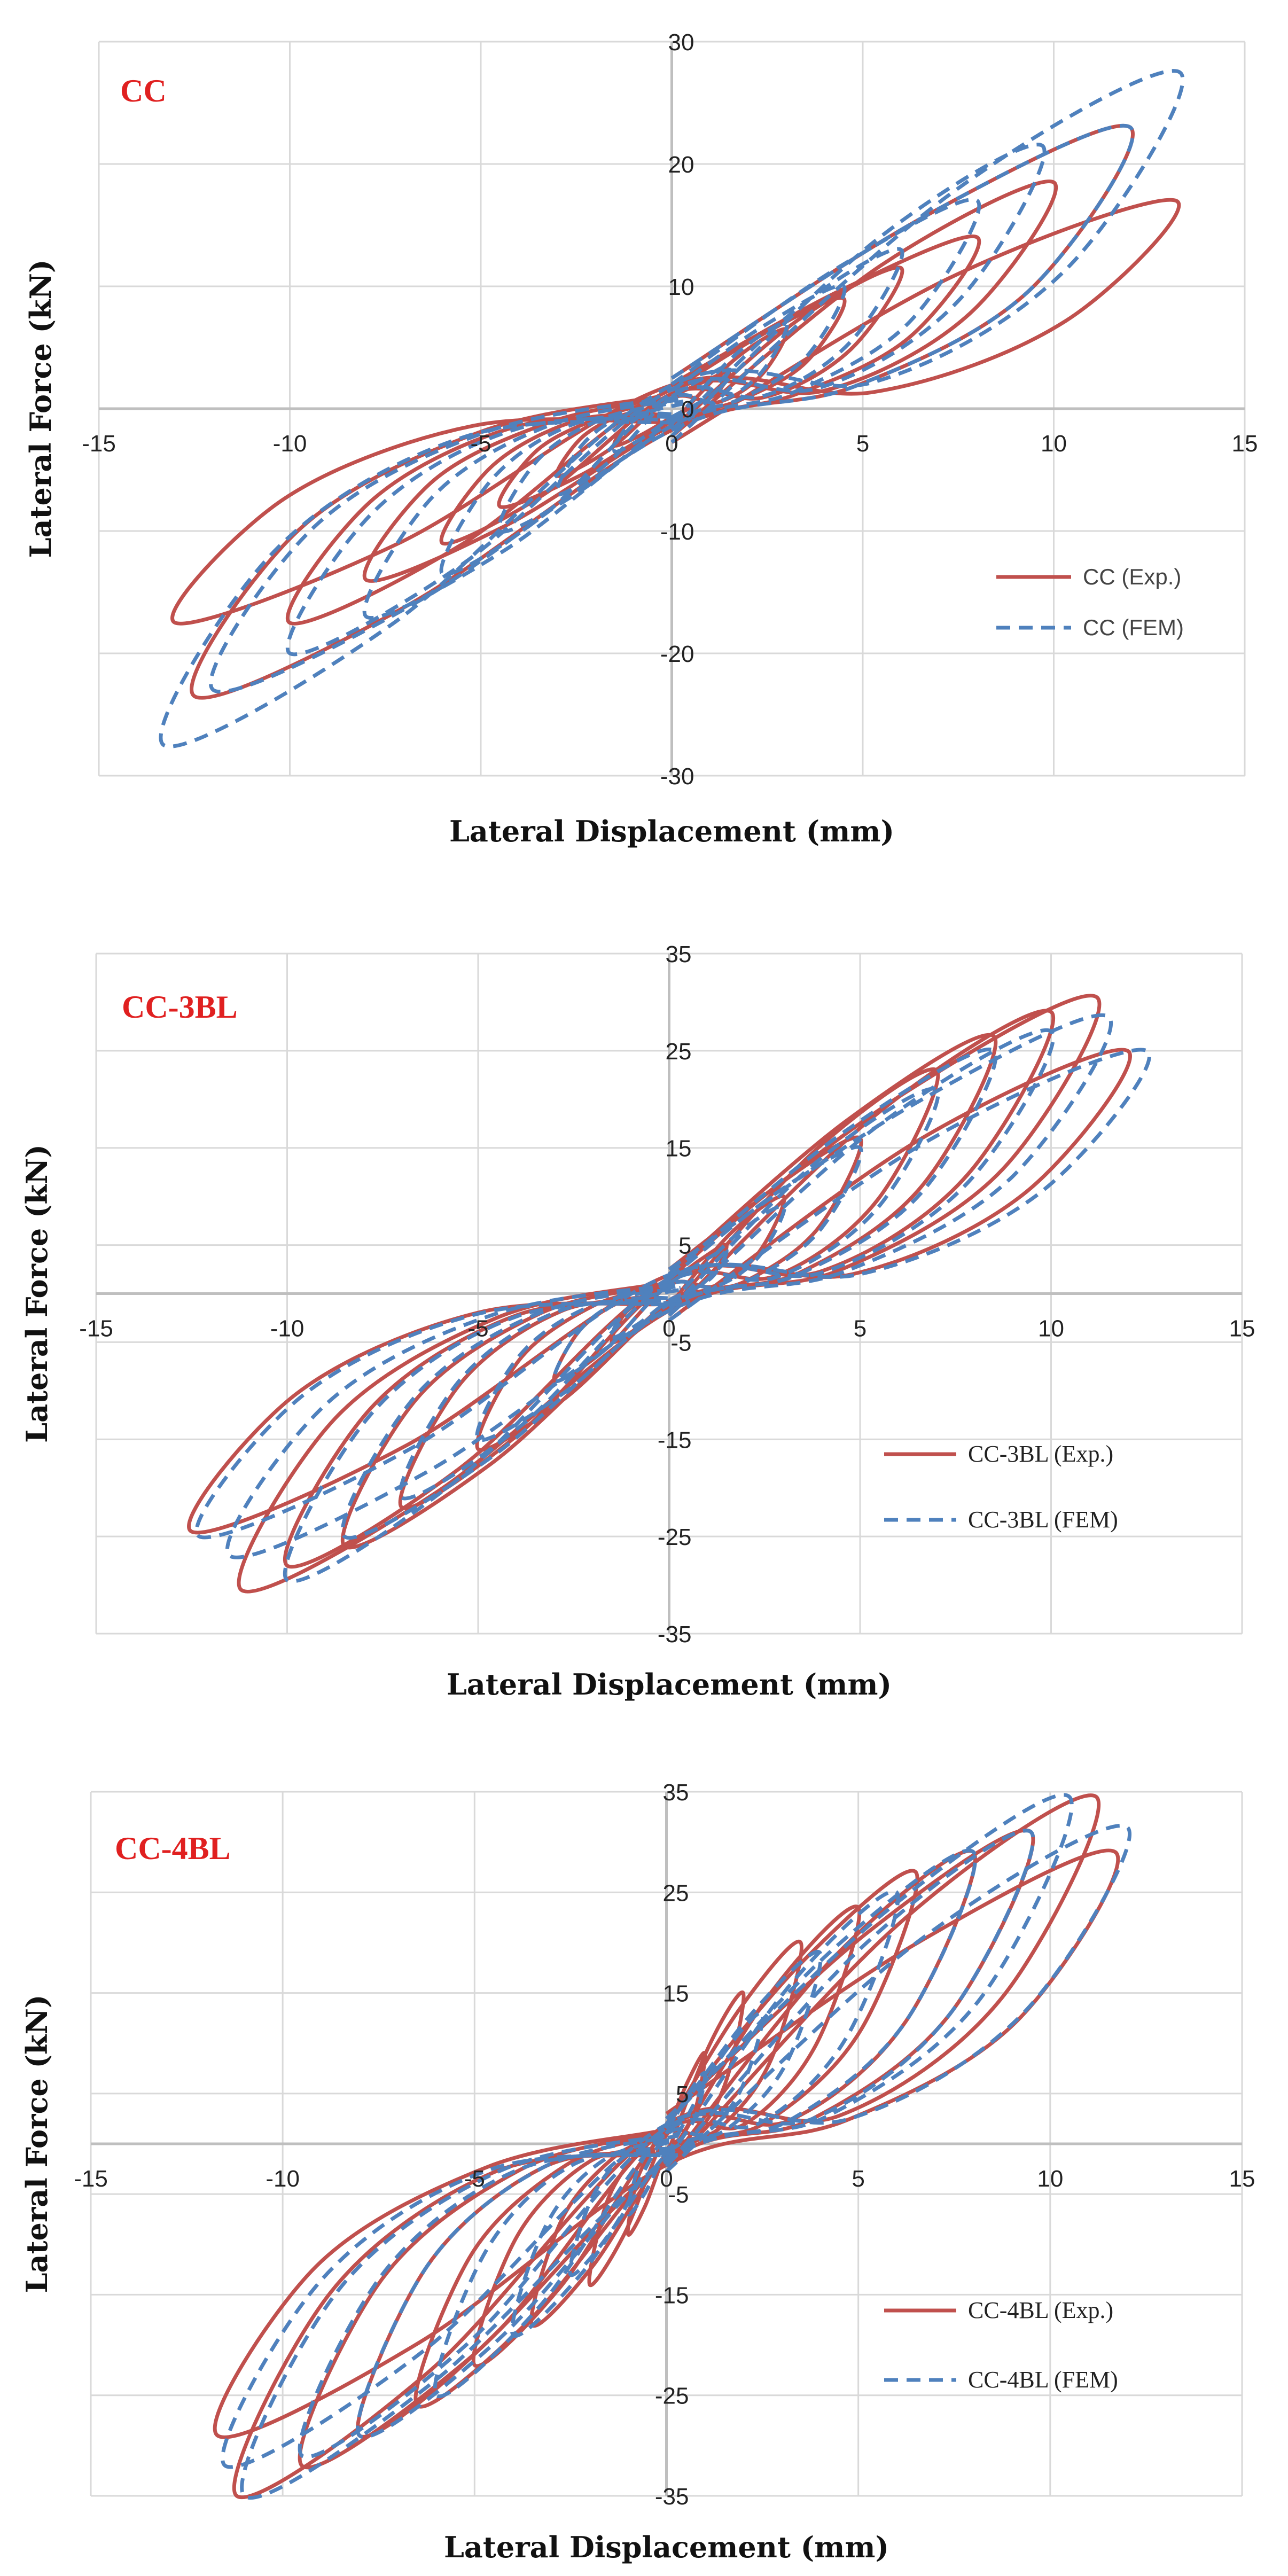  What do you see at coordinates (1040, 2310) in the screenshot?
I see `legend-label: CC-4BL (Exp.)` at bounding box center [1040, 2310].